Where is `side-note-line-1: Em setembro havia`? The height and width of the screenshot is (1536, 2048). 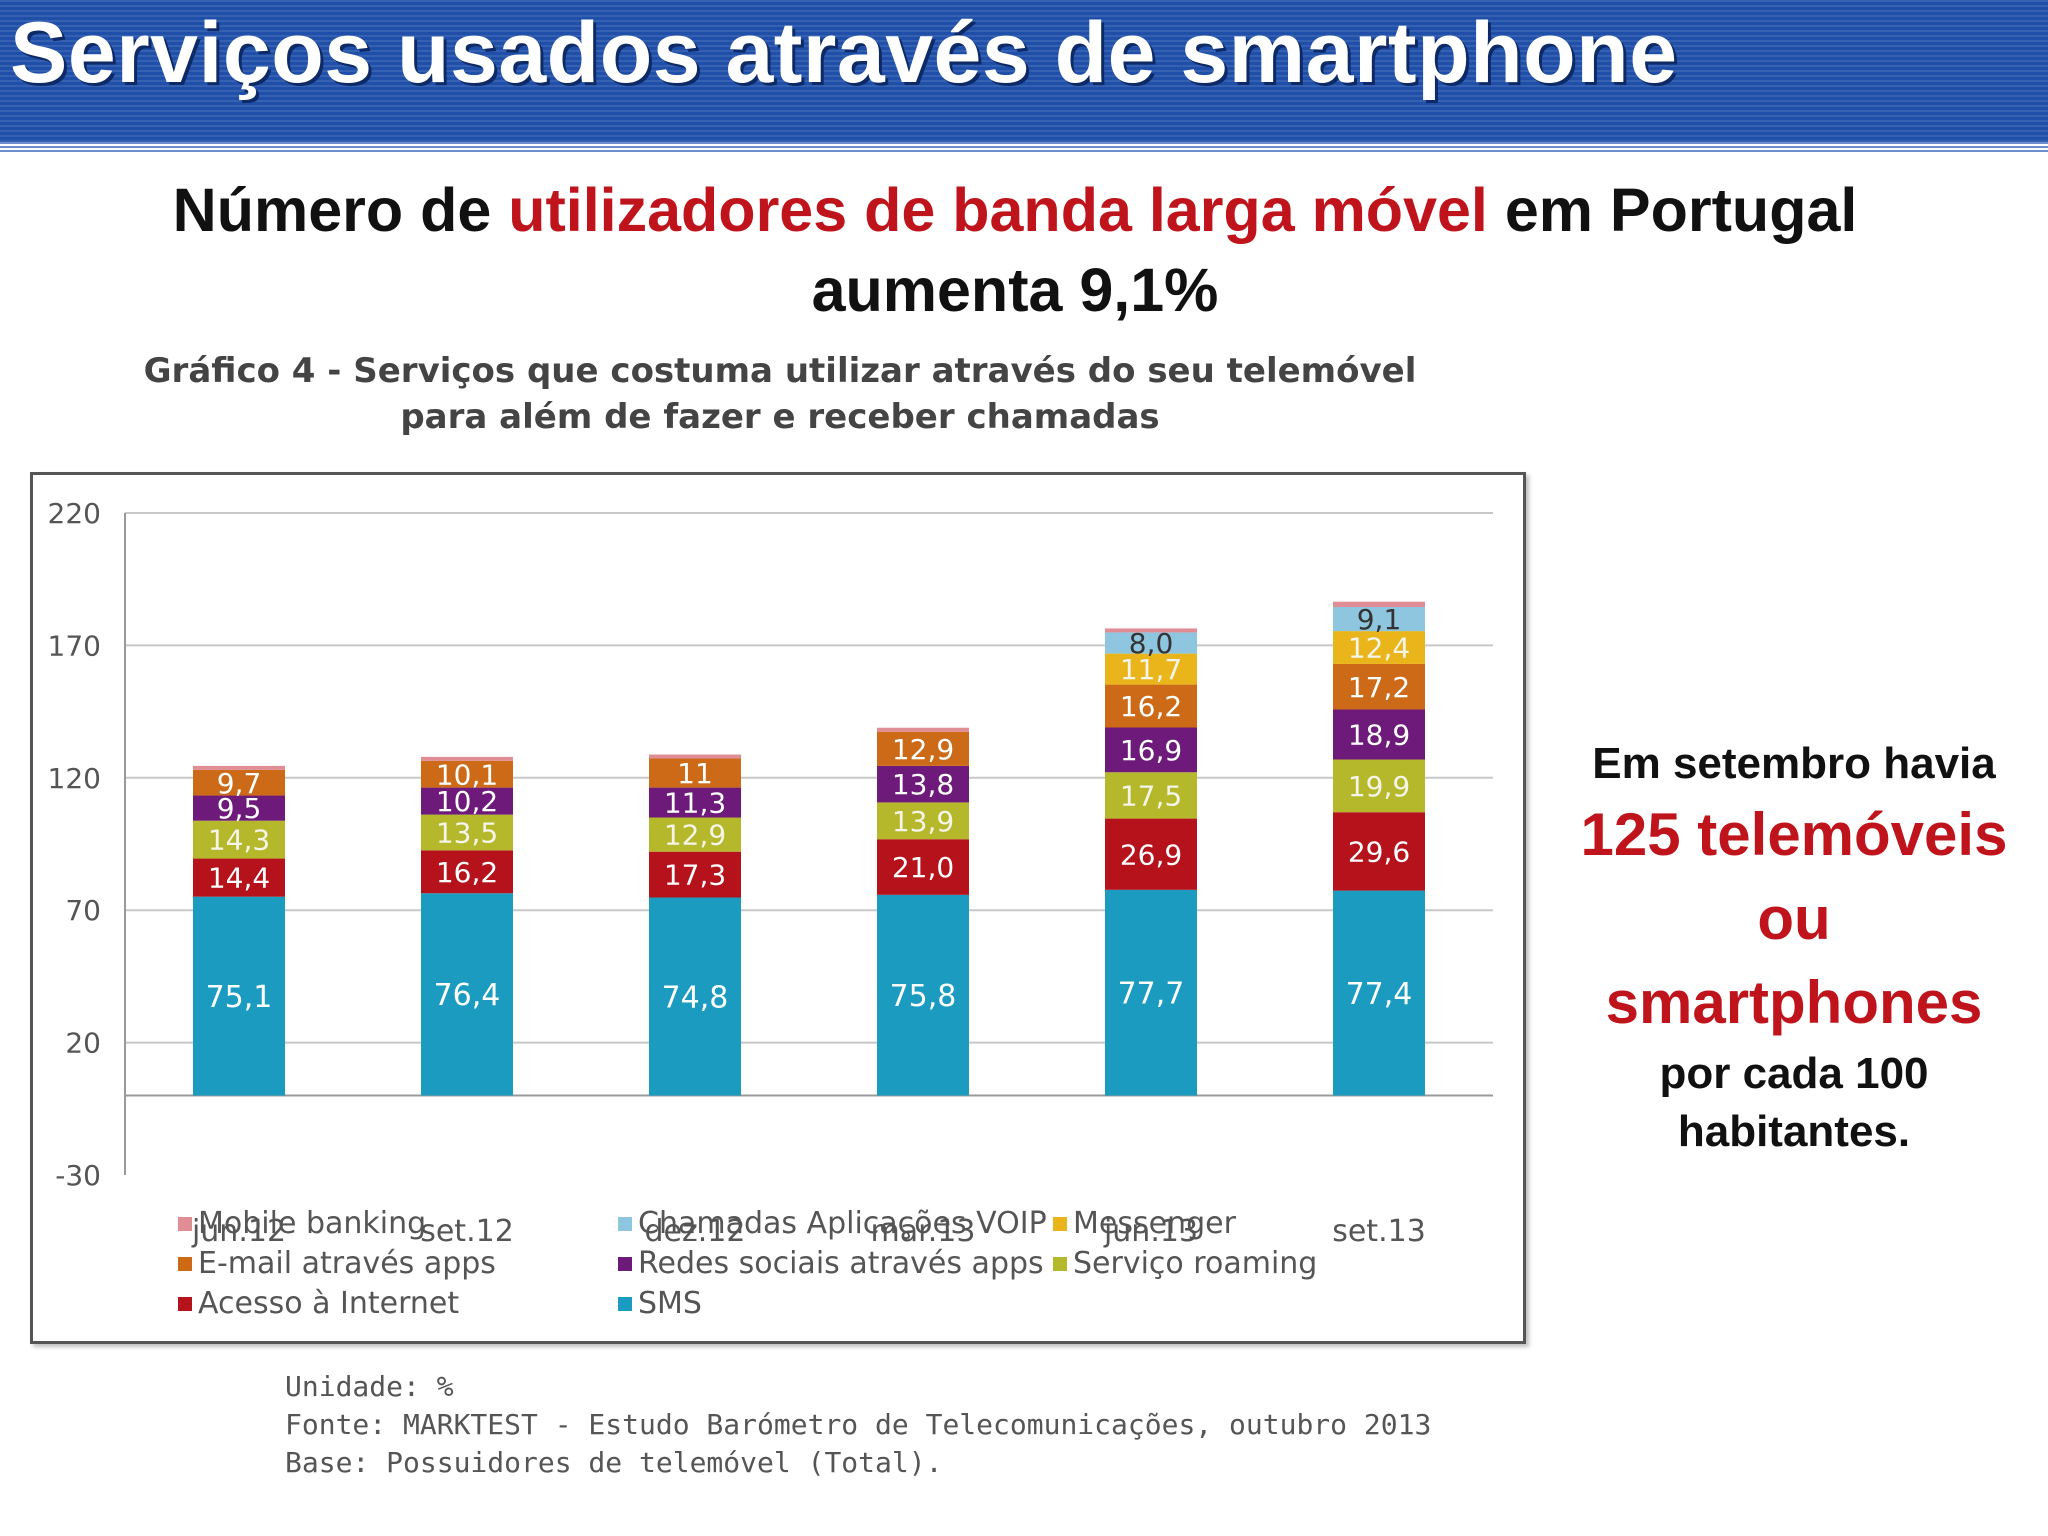
side-note-line-1: Em setembro havia is located at coordinates (1794, 763).